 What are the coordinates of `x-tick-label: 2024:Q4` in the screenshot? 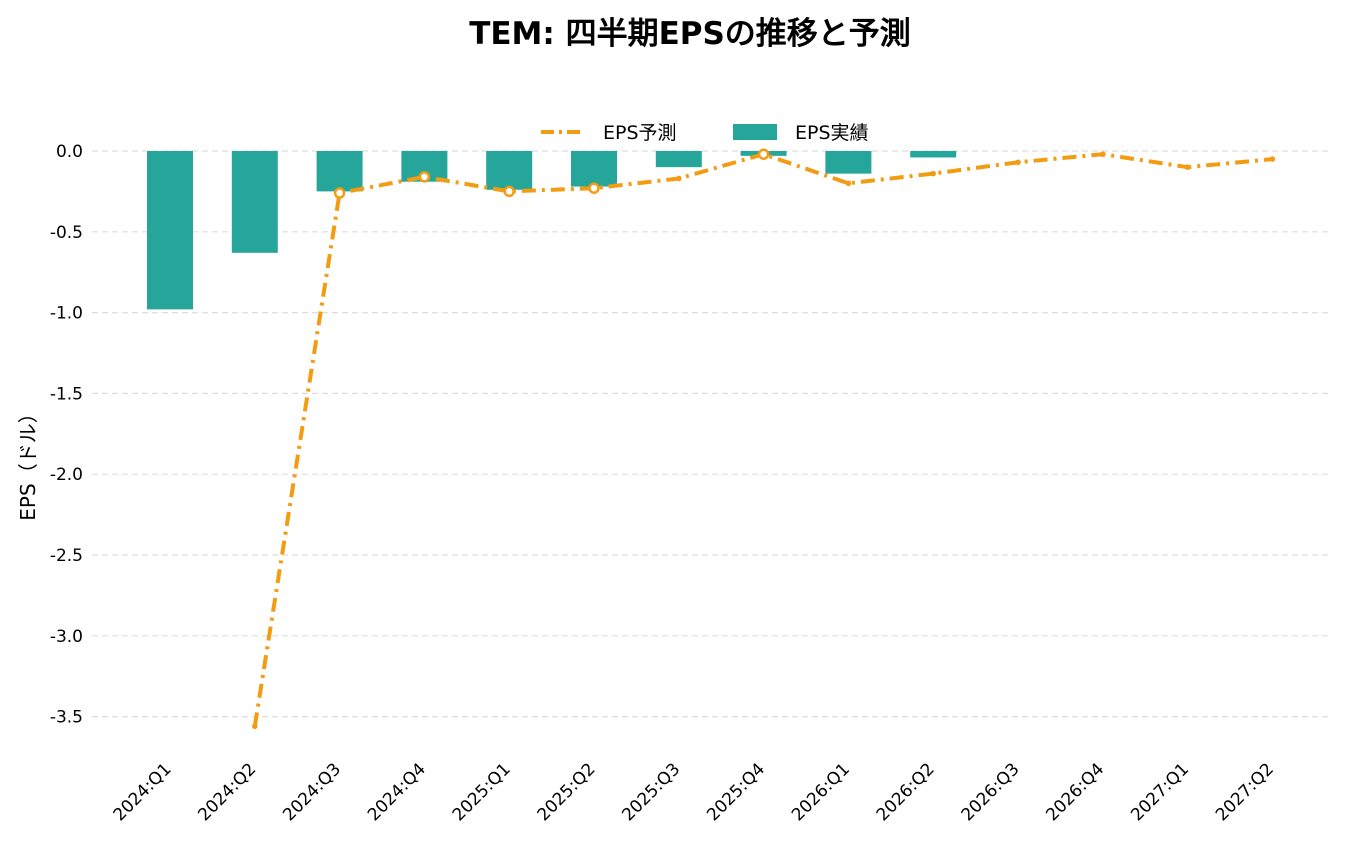 It's located at (397, 792).